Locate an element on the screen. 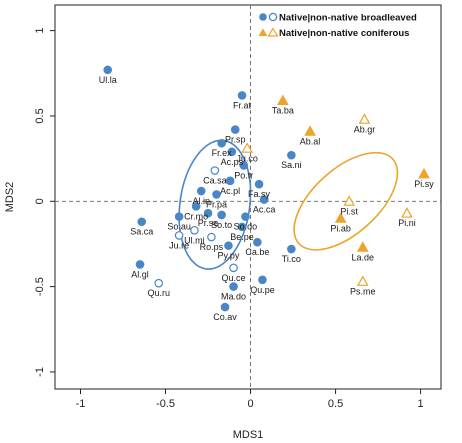 This screenshot has width=462, height=443. point-al-in-label: Al.in is located at coordinates (201, 201).